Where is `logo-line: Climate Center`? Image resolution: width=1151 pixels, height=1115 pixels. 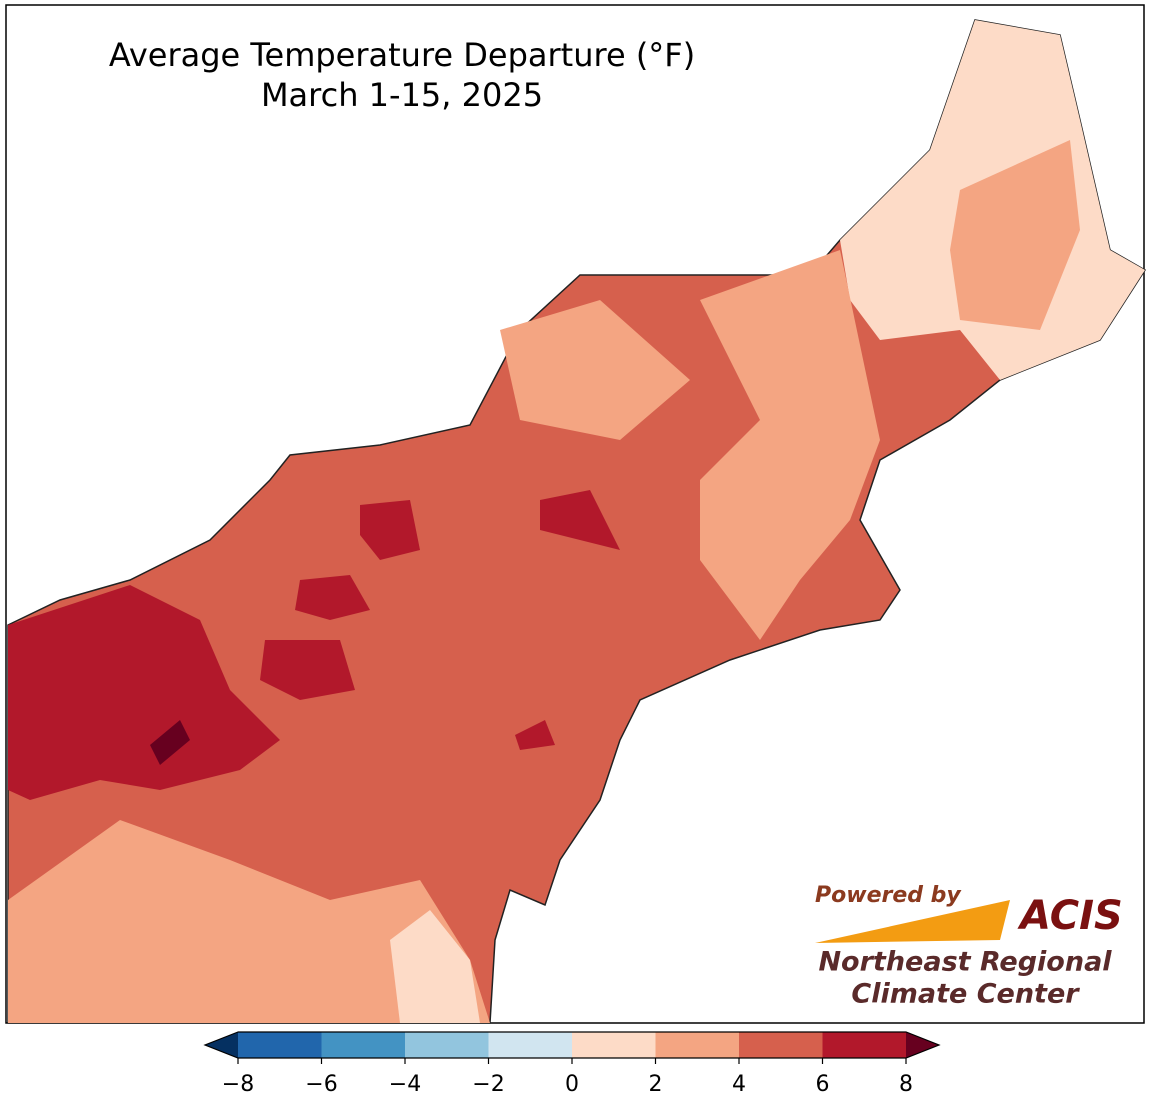 logo-line: Climate Center is located at coordinates (965, 994).